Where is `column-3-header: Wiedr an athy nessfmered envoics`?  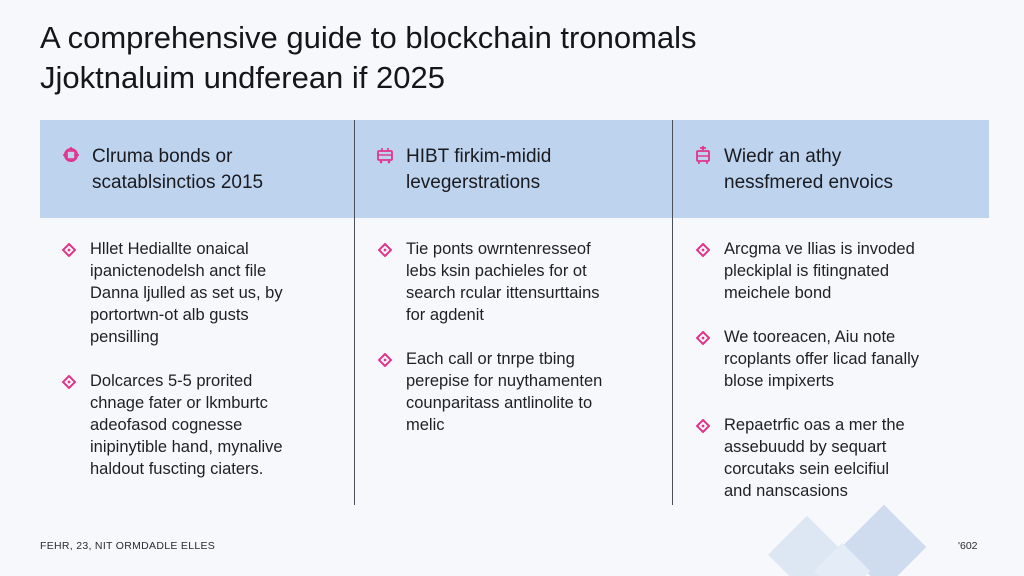 column-3-header: Wiedr an athy nessfmered envoics is located at coordinates (837, 174).